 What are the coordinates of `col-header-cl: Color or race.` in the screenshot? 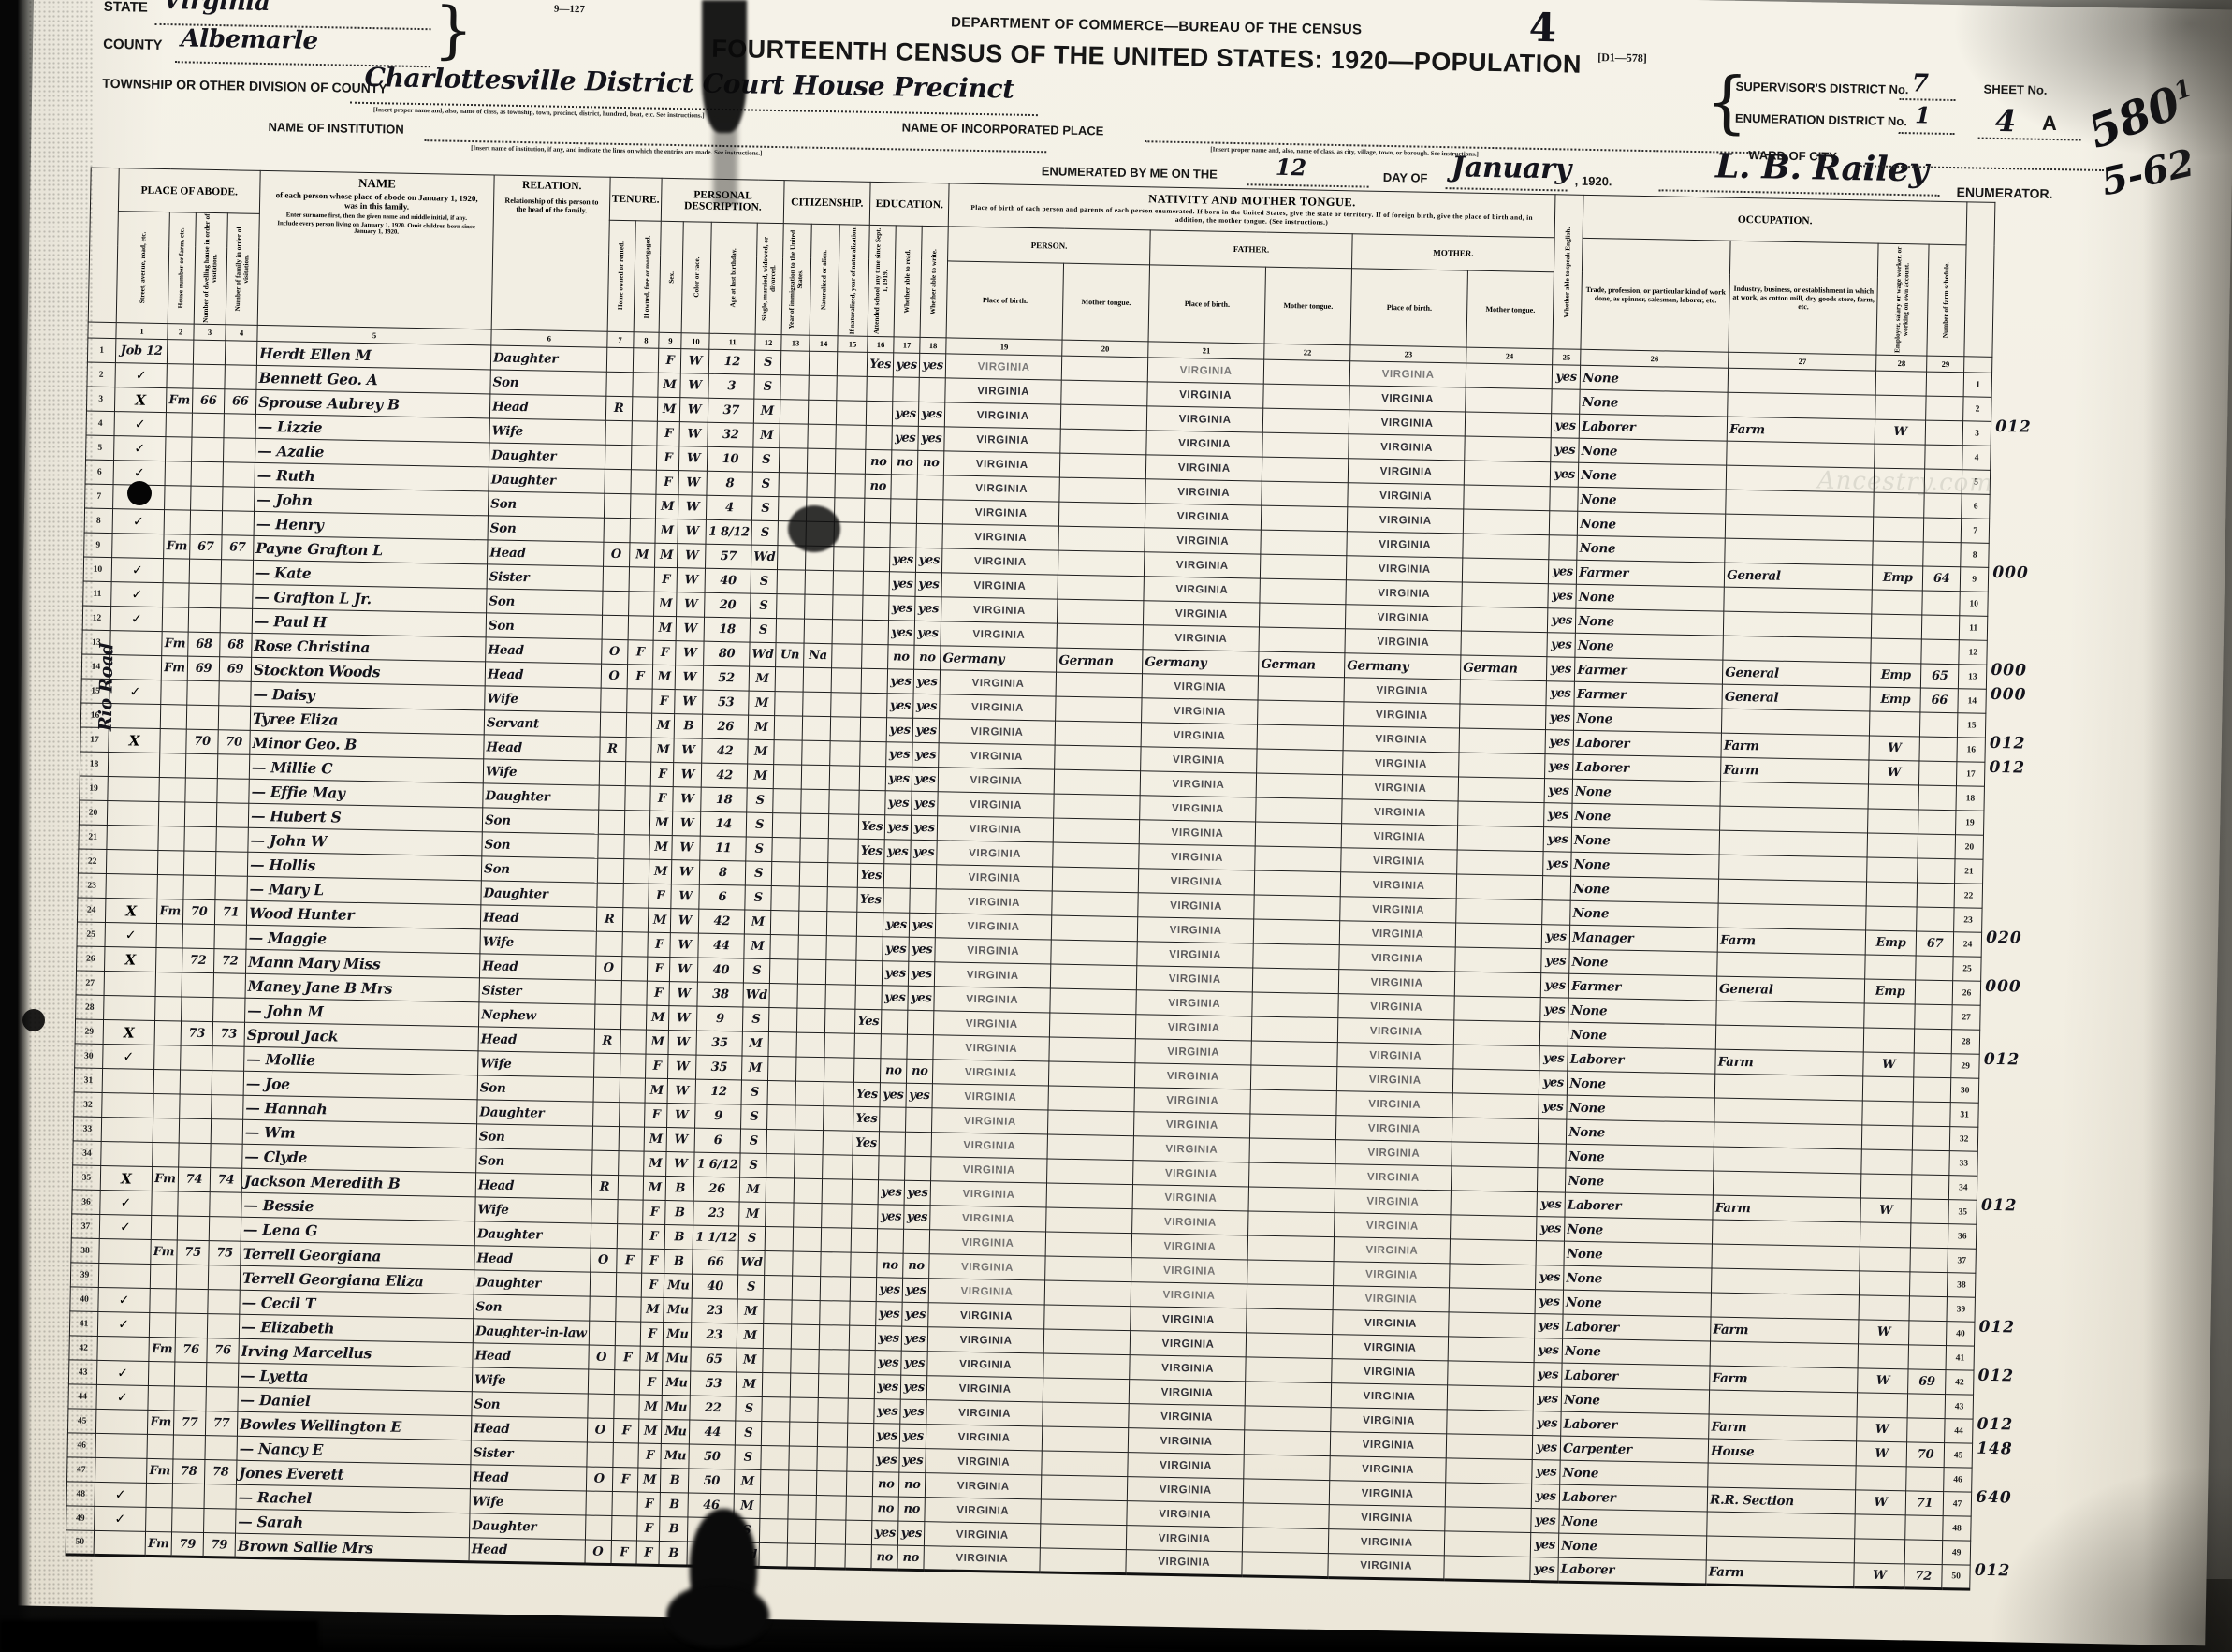 It's located at (697, 278).